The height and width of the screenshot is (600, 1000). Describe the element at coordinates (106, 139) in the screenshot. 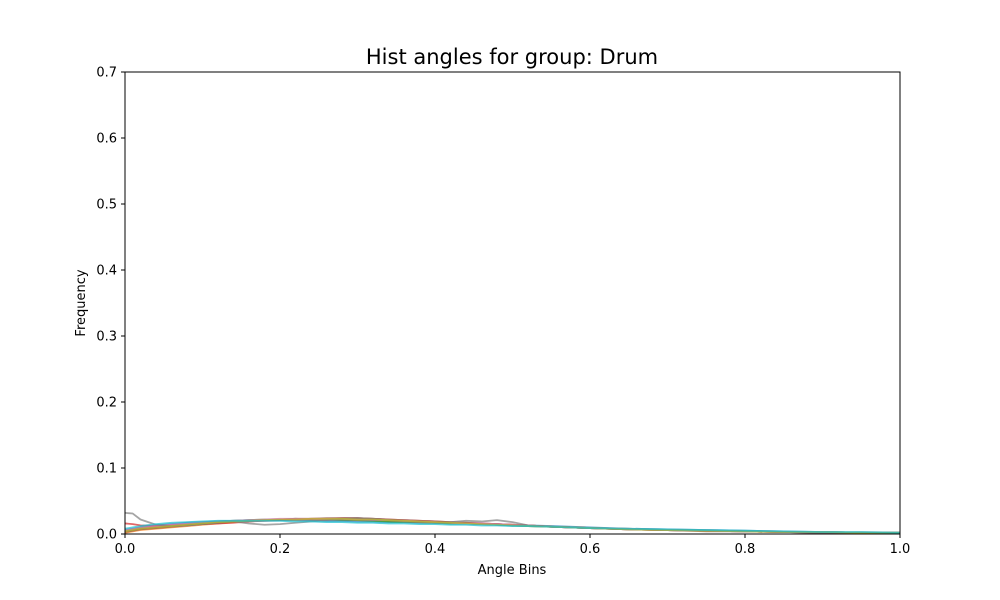

I see `y-tick-label: 0.6` at that location.